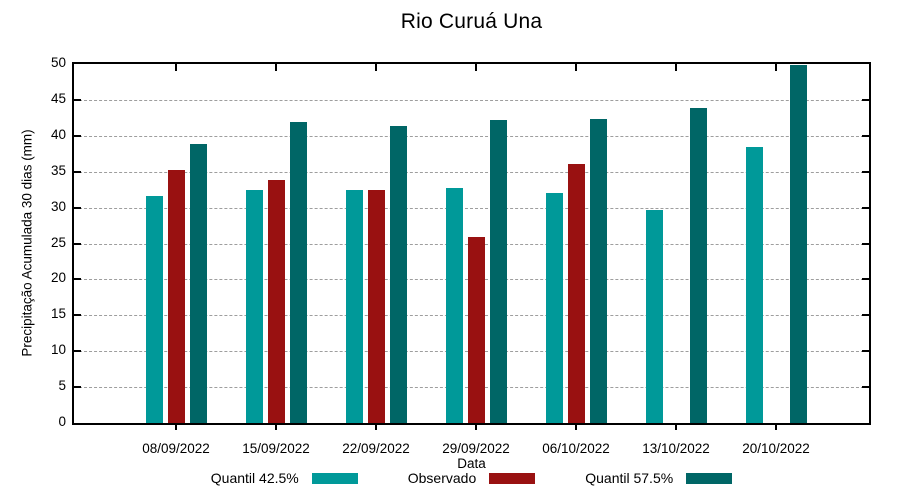  Describe the element at coordinates (576, 448) in the screenshot. I see `x-tick-label: 06/10/2022` at that location.